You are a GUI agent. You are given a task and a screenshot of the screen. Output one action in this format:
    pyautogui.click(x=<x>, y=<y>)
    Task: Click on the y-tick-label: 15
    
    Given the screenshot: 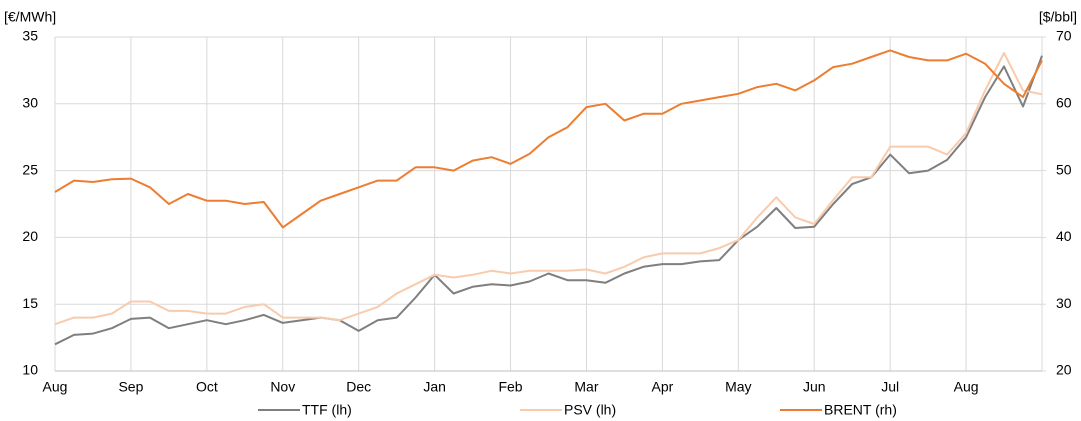 What is the action you would take?
    pyautogui.click(x=30, y=303)
    